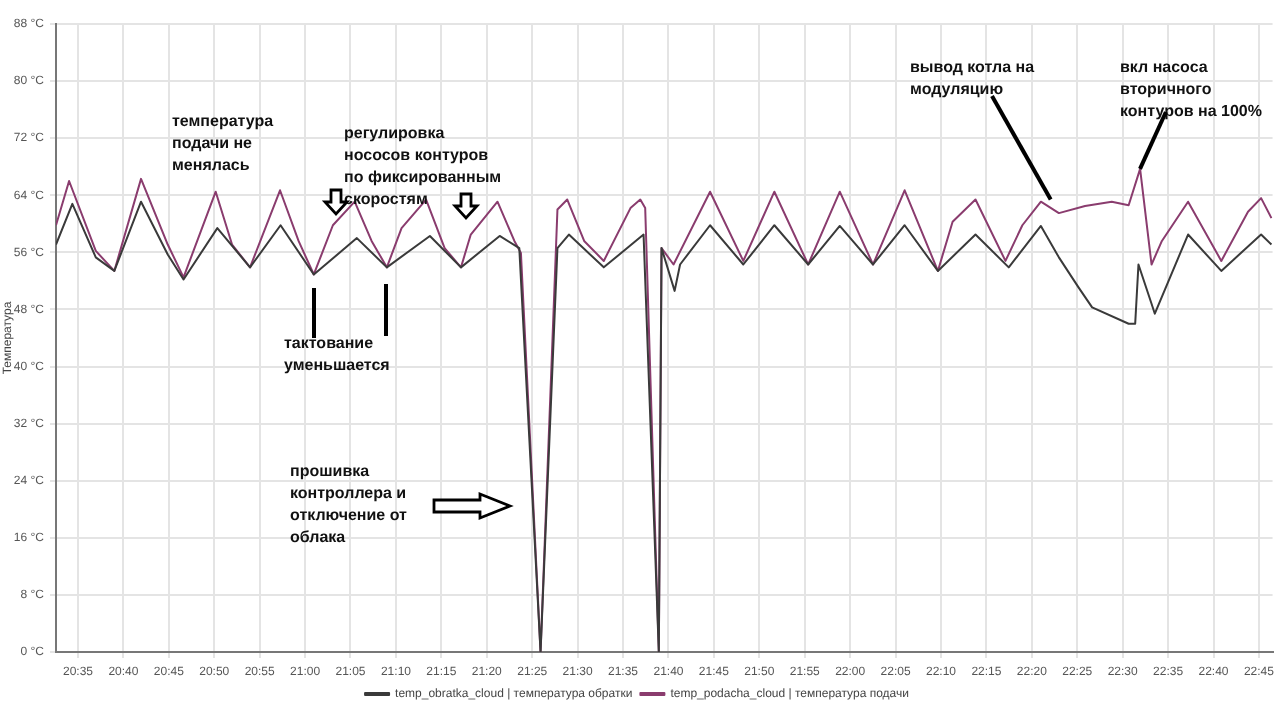 This screenshot has height=720, width=1280. Describe the element at coordinates (223, 143) in the screenshot. I see `annotation: температура подачи не менялась` at that location.